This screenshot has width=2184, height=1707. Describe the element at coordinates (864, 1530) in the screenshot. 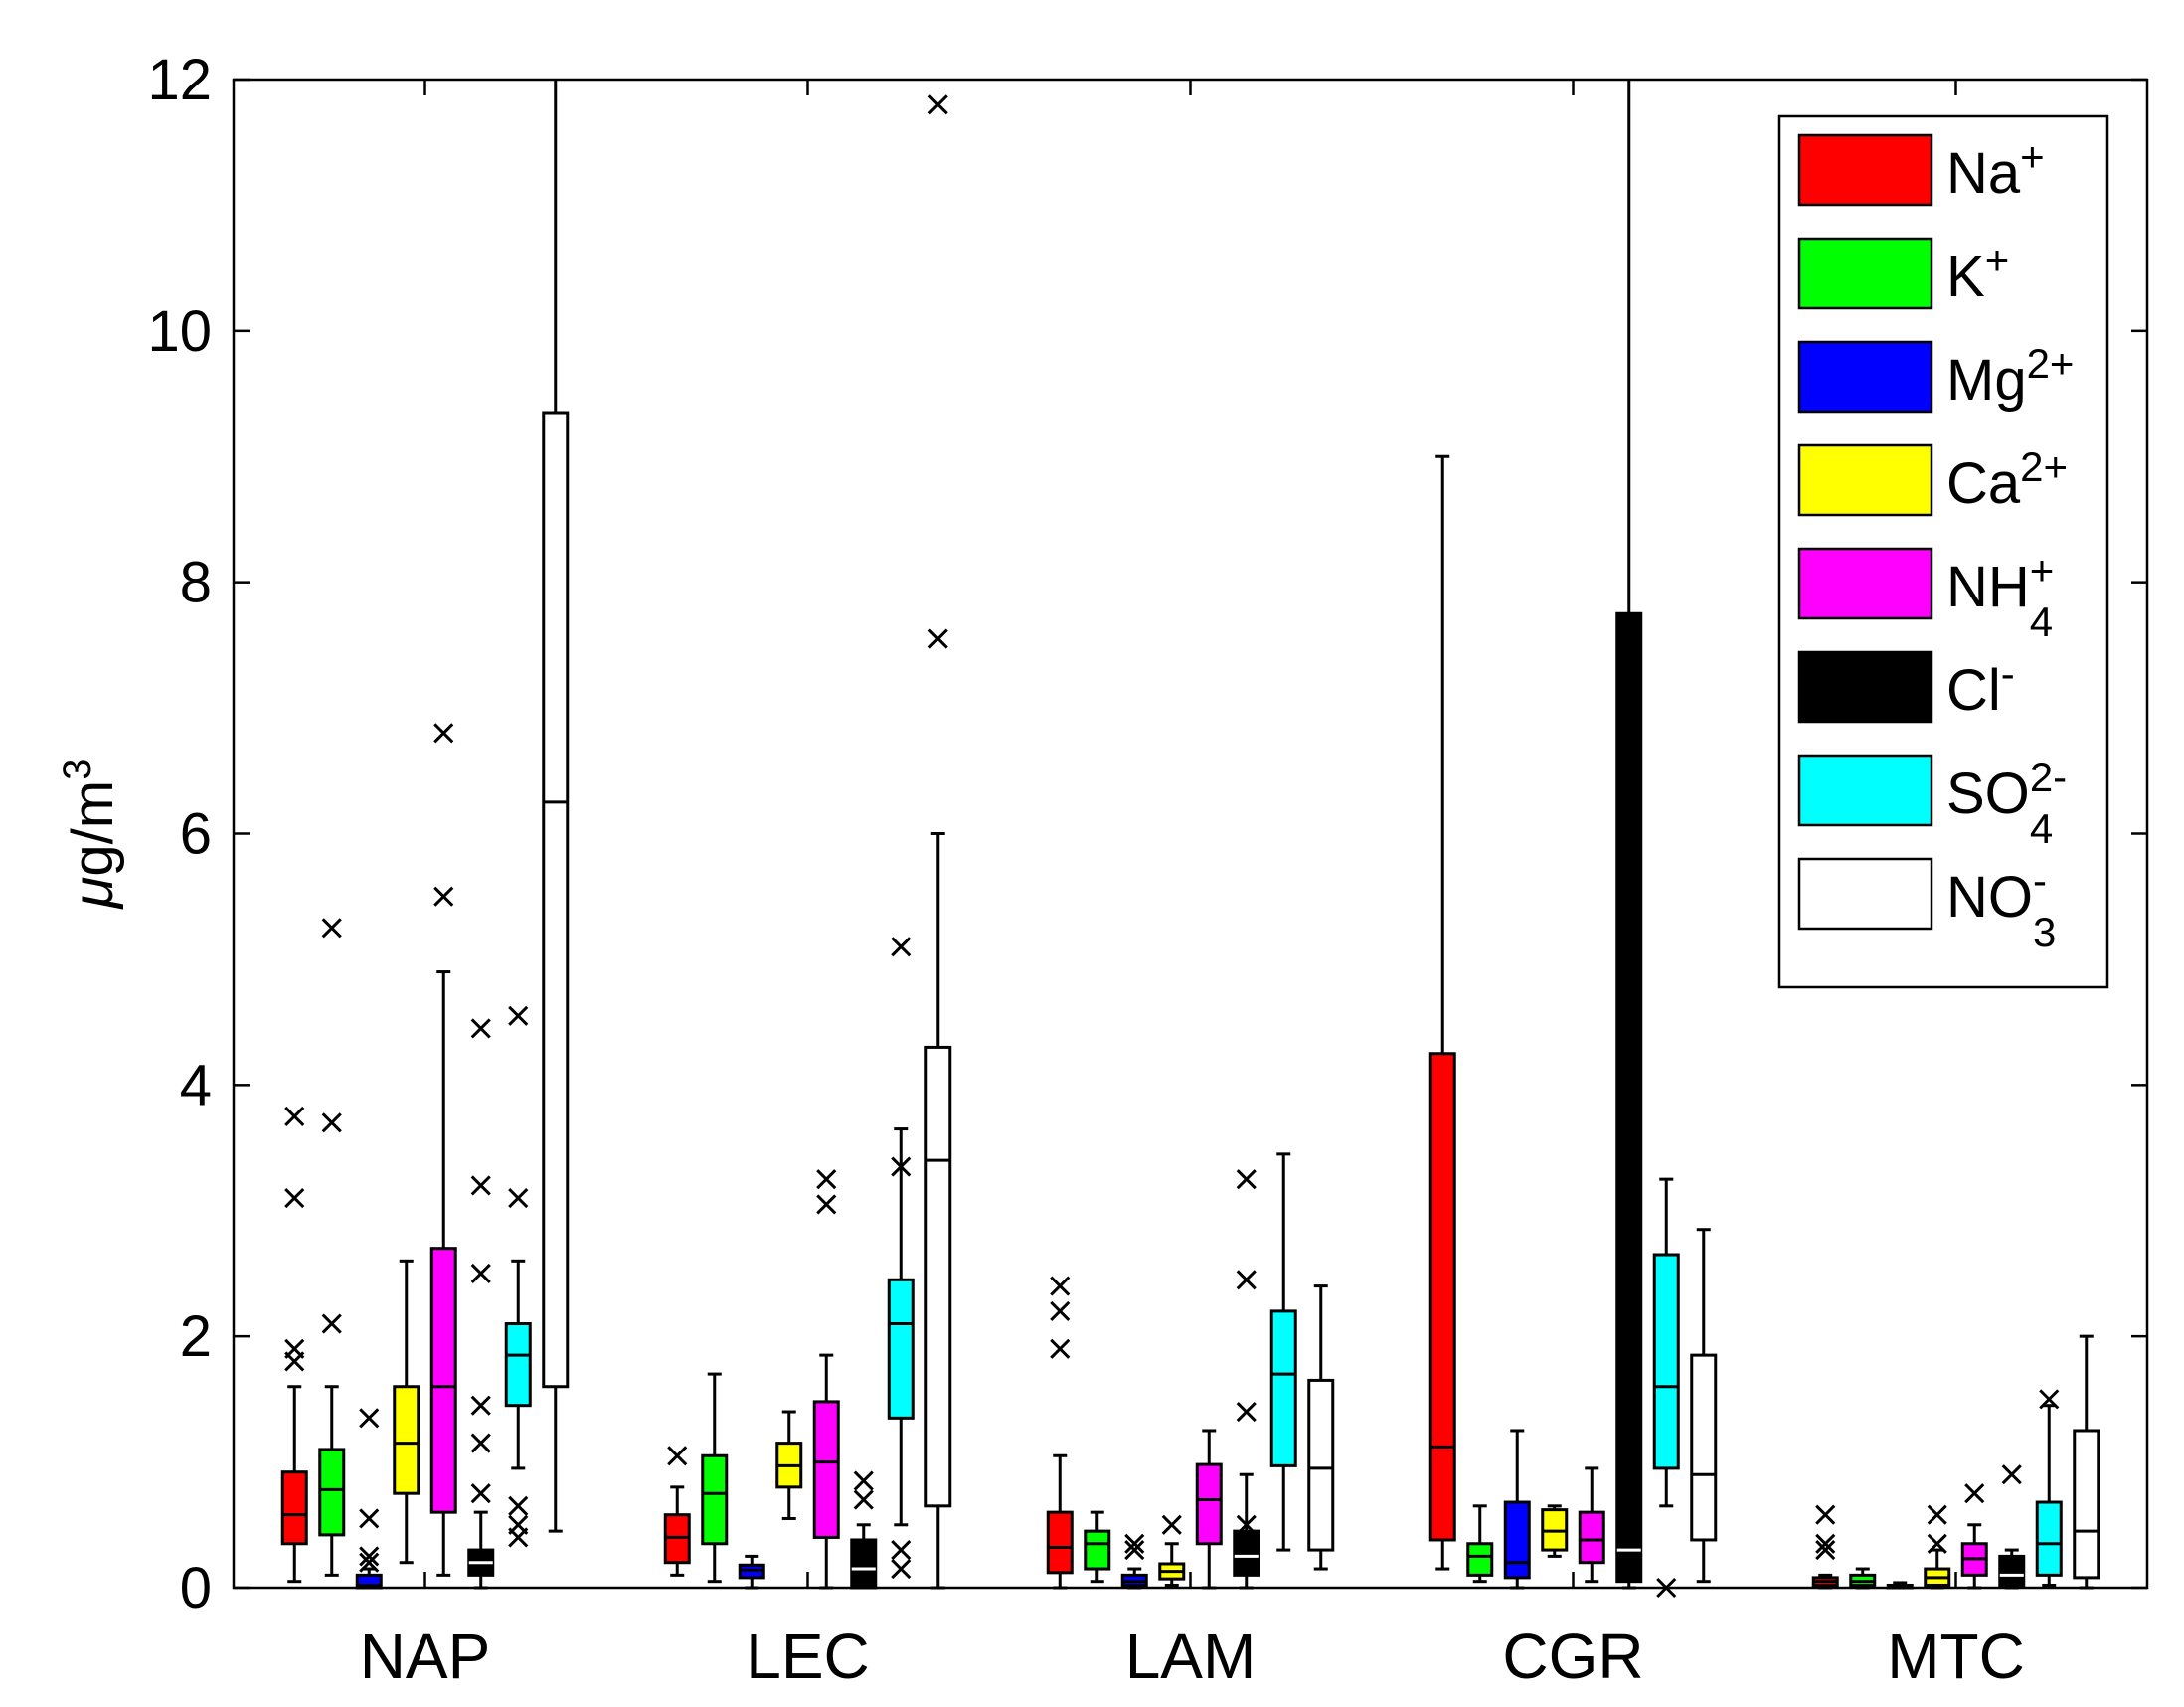

I see `box-LEC-Cl` at that location.